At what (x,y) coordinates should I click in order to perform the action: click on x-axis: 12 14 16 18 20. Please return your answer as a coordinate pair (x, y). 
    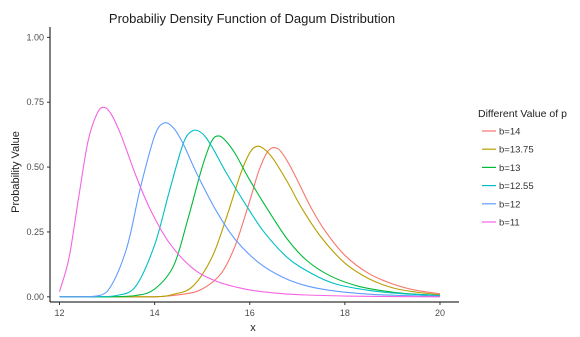
    Looking at the image, I should click on (254, 309).